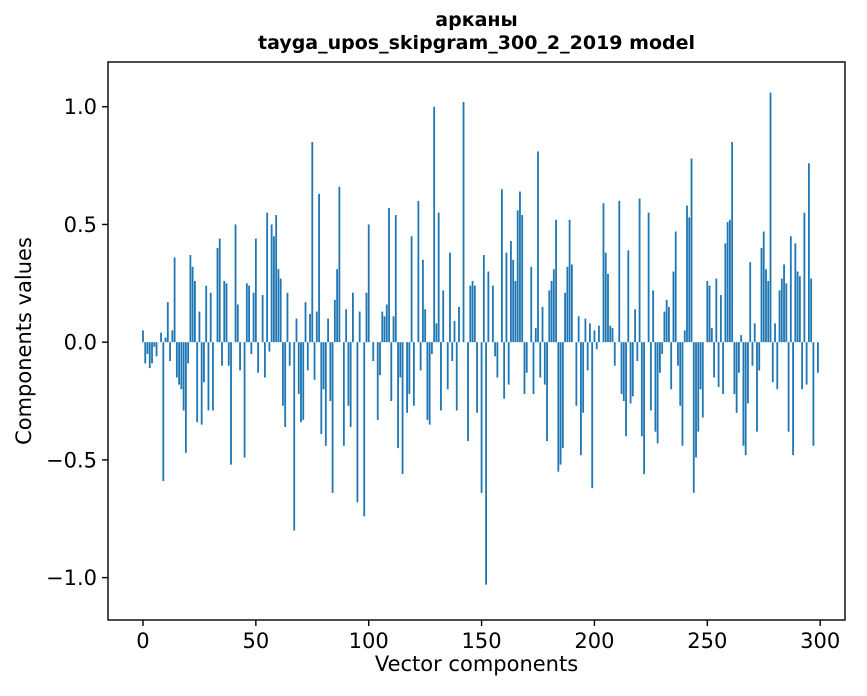  I want to click on y-tick-label: −0.5, so click(71, 460).